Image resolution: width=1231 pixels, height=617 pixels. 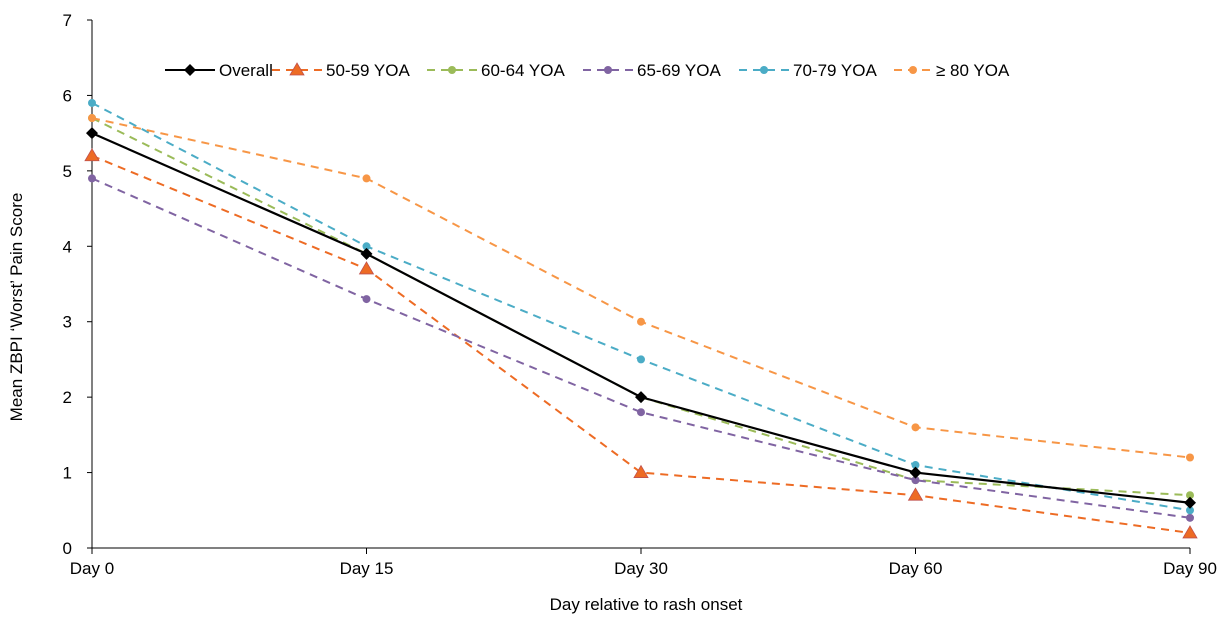 I want to click on legend-item-overall: Overall, so click(x=219, y=70).